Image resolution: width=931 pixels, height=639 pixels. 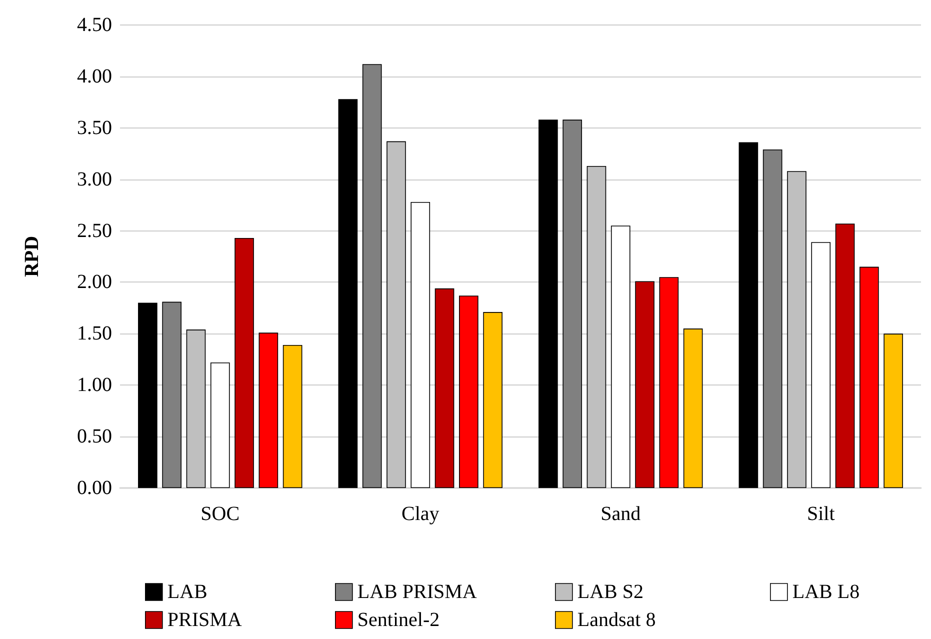 I want to click on y-tick-label: 3.50, so click(x=94, y=127).